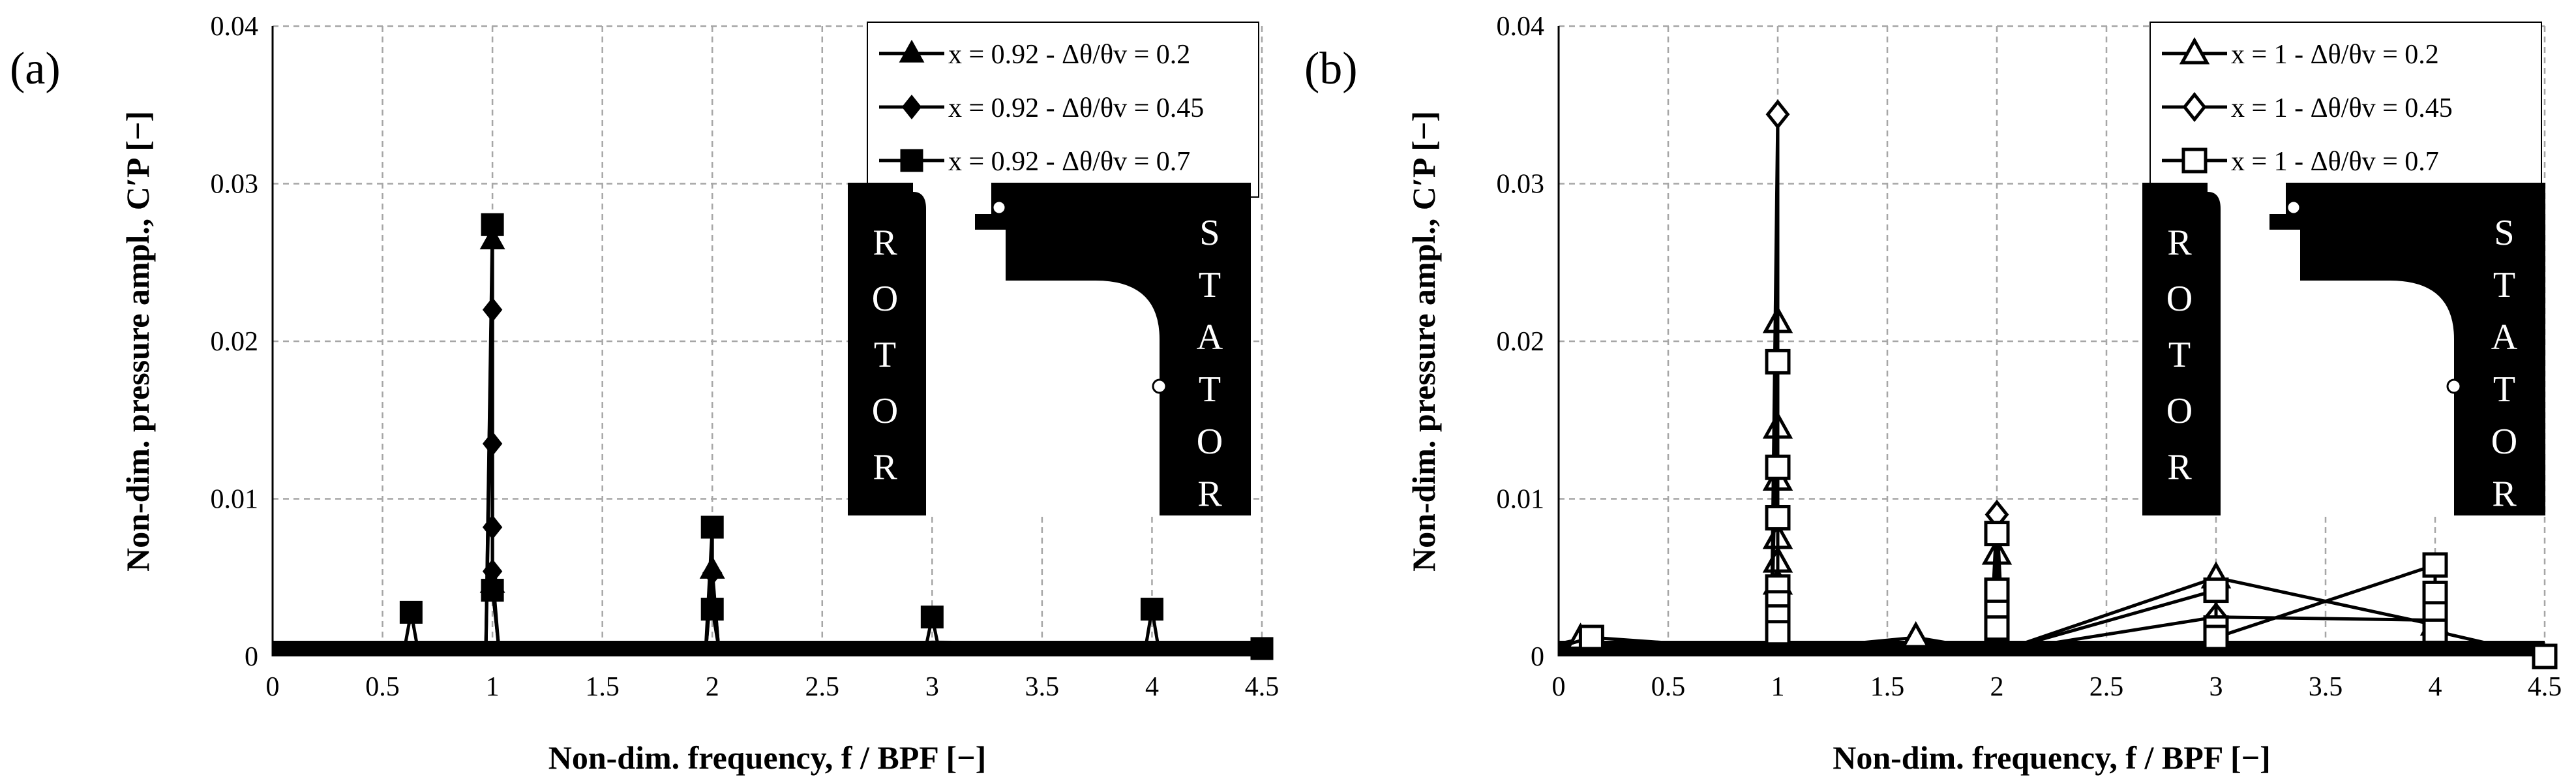  What do you see at coordinates (1521, 185) in the screenshot?
I see `y-tick-label: 0.03` at bounding box center [1521, 185].